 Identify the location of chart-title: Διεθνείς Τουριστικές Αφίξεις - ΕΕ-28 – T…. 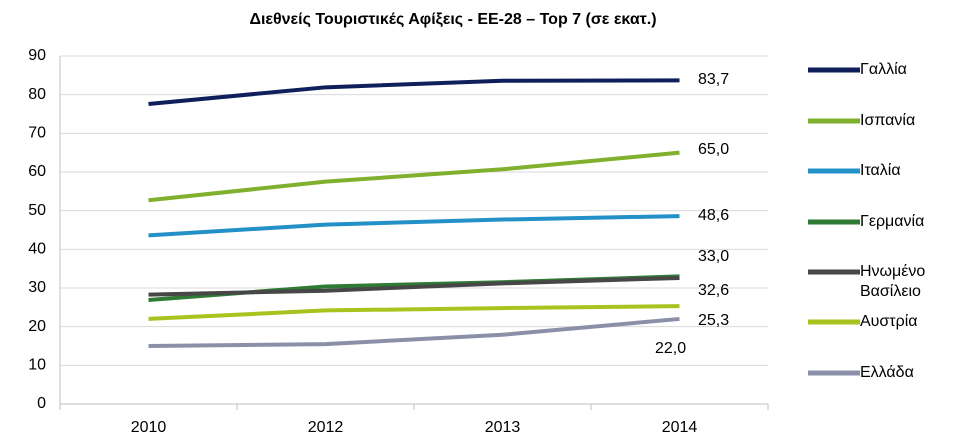
(452, 19).